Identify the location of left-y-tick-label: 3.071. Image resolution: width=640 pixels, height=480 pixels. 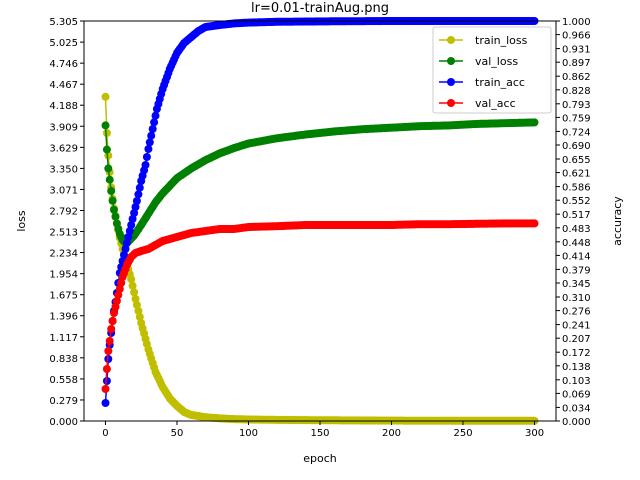
(63, 190).